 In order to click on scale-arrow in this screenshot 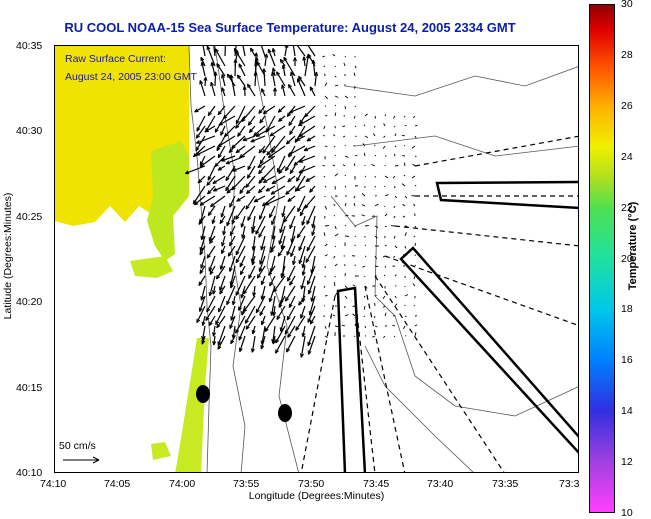, I will do `click(81, 460)`.